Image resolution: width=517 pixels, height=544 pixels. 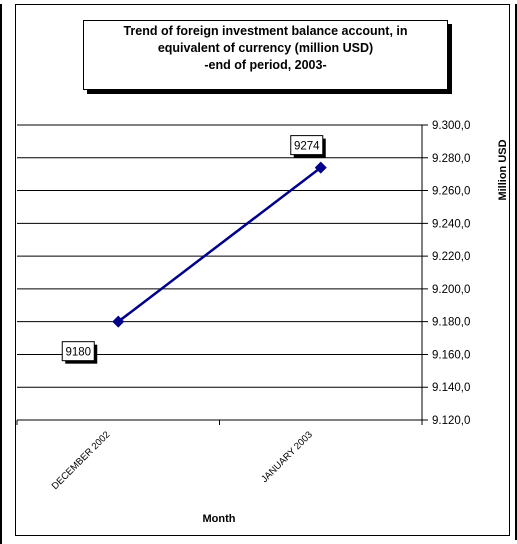 I want to click on y-tick-label: 9.220,0, so click(x=451, y=257).